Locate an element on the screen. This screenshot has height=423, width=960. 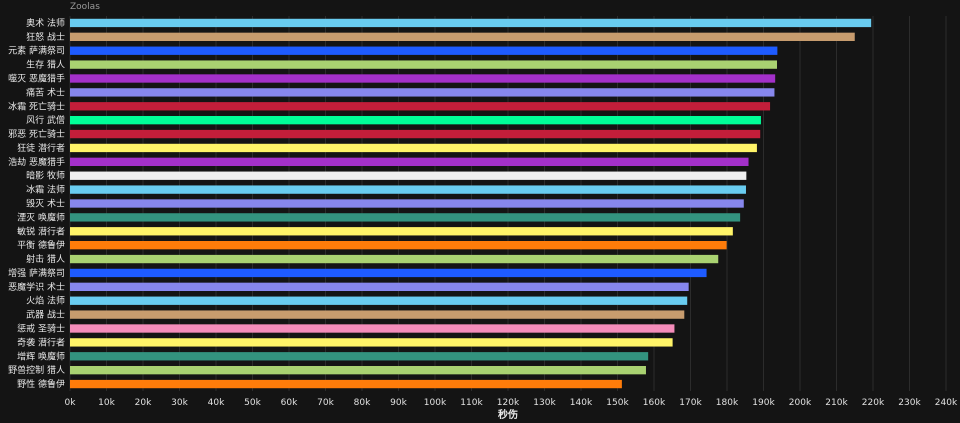
x-tick-label: 160k is located at coordinates (654, 403).